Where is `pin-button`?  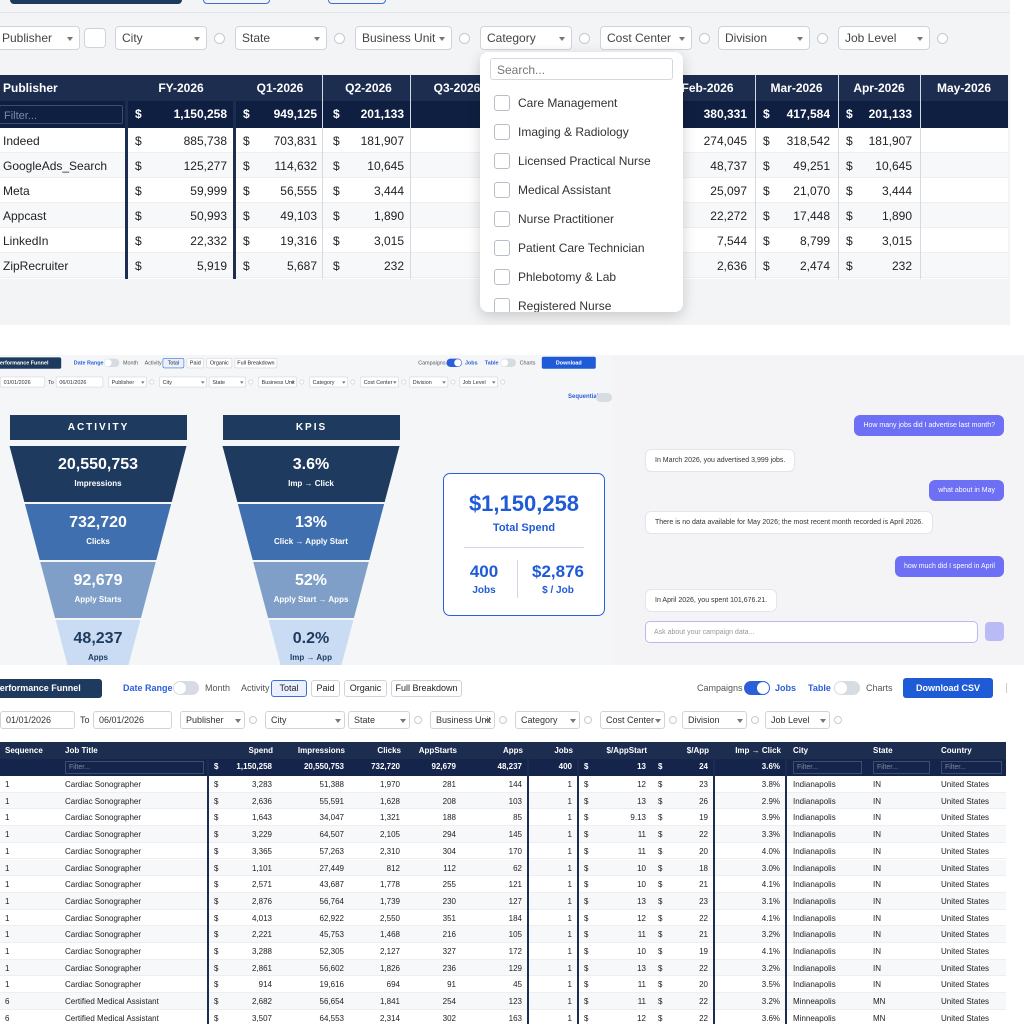 pin-button is located at coordinates (95, 38).